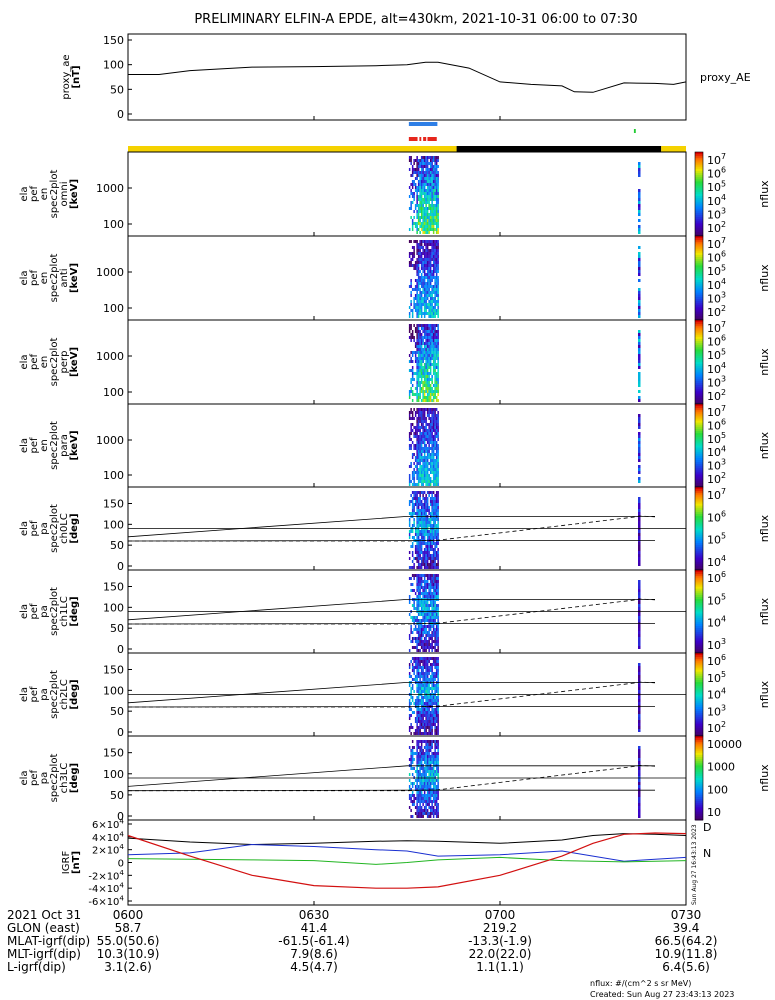 Image resolution: width=775 pixels, height=1000 pixels. Describe the element at coordinates (391, 790) in the screenshot. I see `pa-lower-line` at that location.